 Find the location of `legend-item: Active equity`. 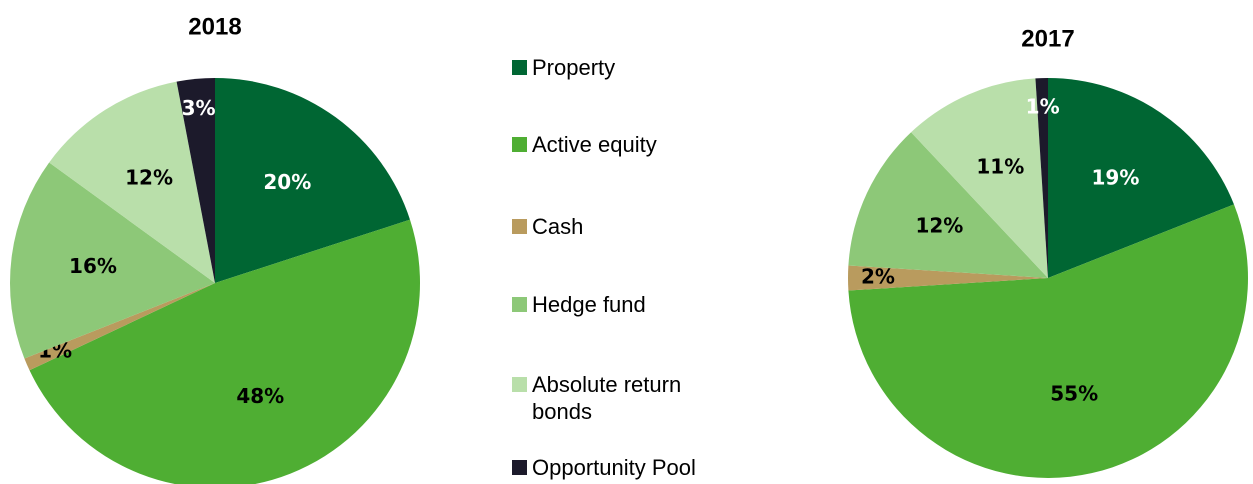

legend-item: Active equity is located at coordinates (632, 144).